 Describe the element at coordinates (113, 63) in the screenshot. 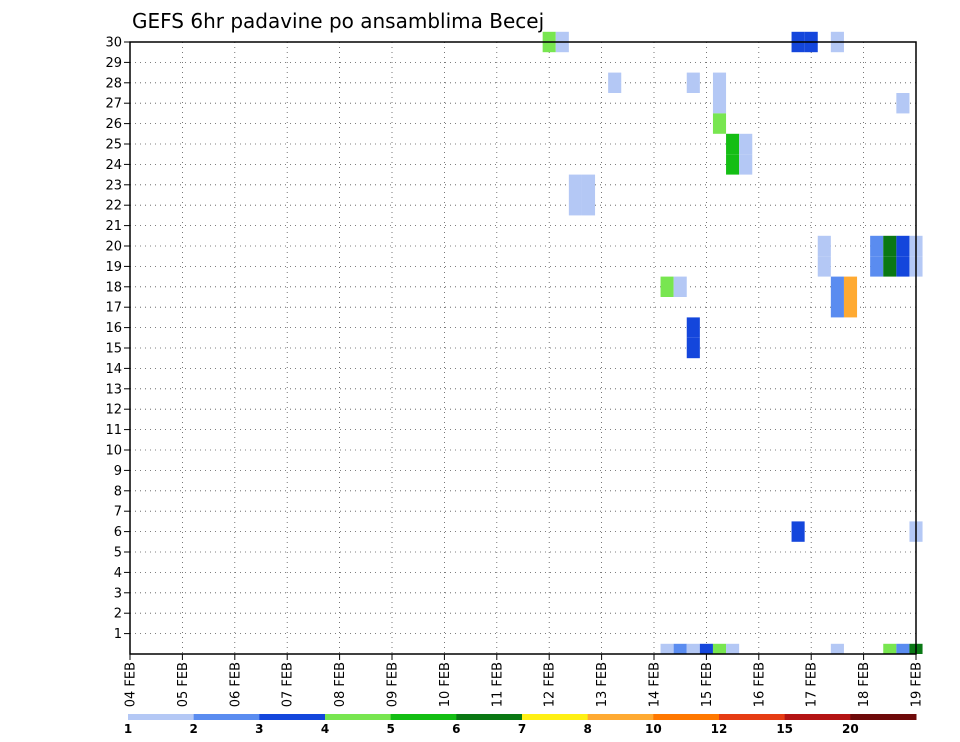

I see `y-tick-label: 29` at that location.